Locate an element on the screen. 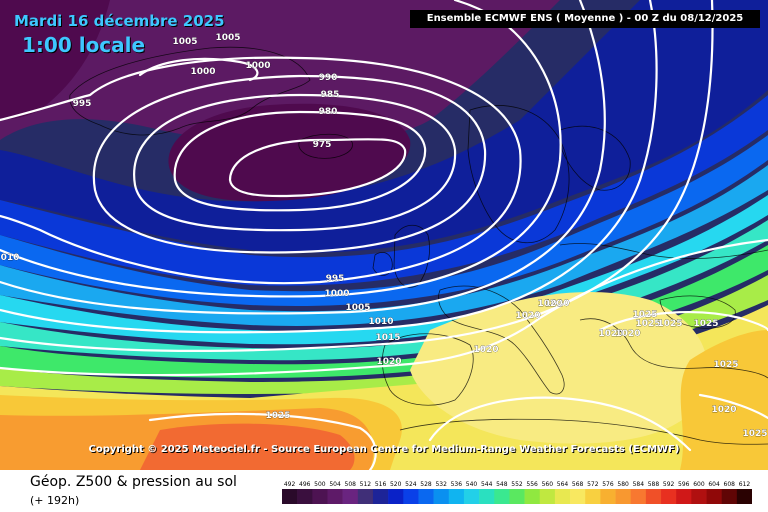 This screenshot has width=768, height=512. isobar-1020-inner is located at coordinates (560, 424).